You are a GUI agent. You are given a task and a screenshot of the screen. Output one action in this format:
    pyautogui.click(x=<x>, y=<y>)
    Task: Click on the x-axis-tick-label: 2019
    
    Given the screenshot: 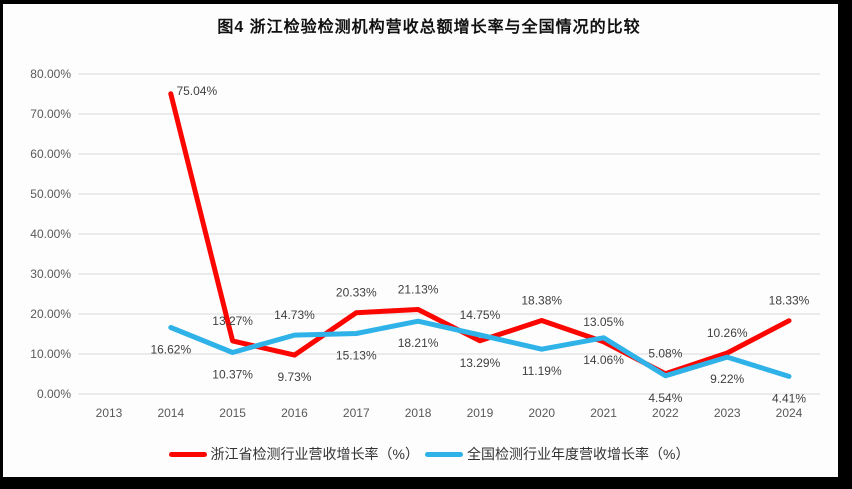 What is the action you would take?
    pyautogui.click(x=480, y=413)
    